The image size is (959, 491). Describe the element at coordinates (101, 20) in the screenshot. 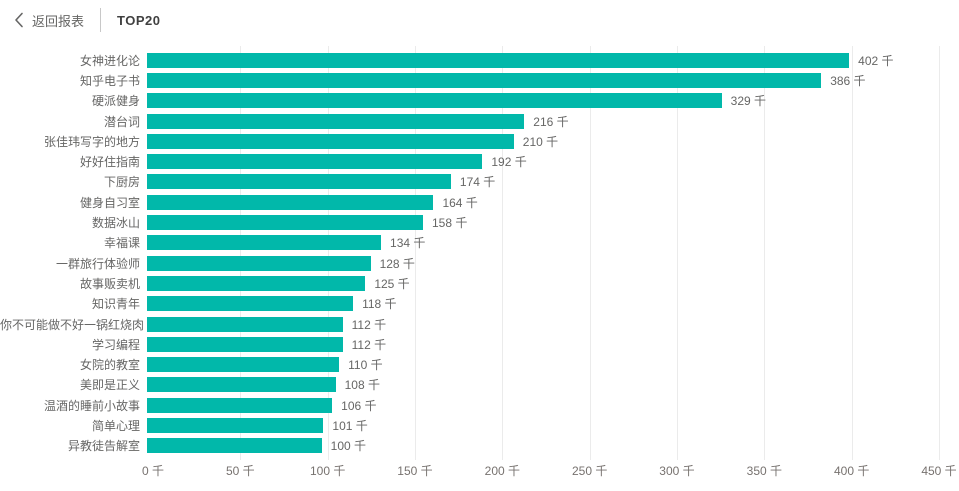

I see `header-divider` at that location.